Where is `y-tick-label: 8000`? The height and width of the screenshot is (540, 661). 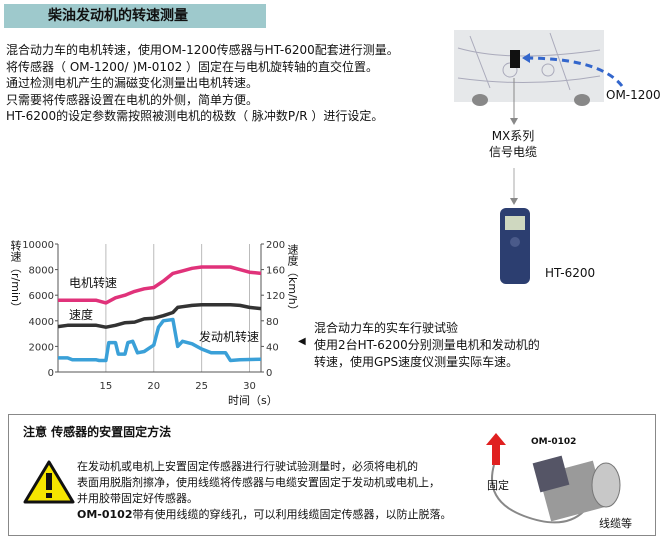
y-tick-label: 8000 is located at coordinates (41, 271).